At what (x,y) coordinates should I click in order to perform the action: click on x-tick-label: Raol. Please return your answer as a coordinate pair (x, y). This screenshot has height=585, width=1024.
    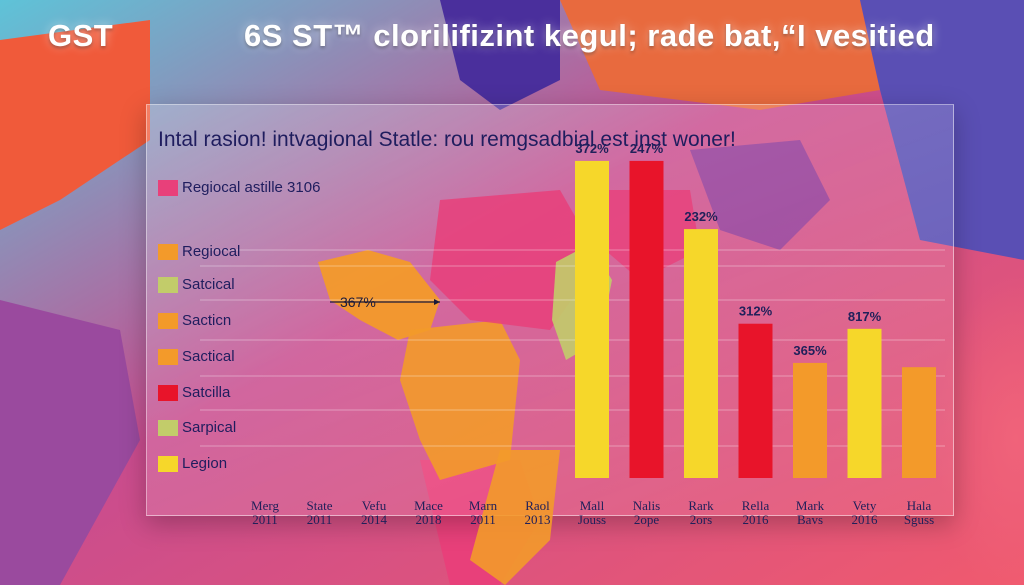
    Looking at the image, I should click on (537, 505).